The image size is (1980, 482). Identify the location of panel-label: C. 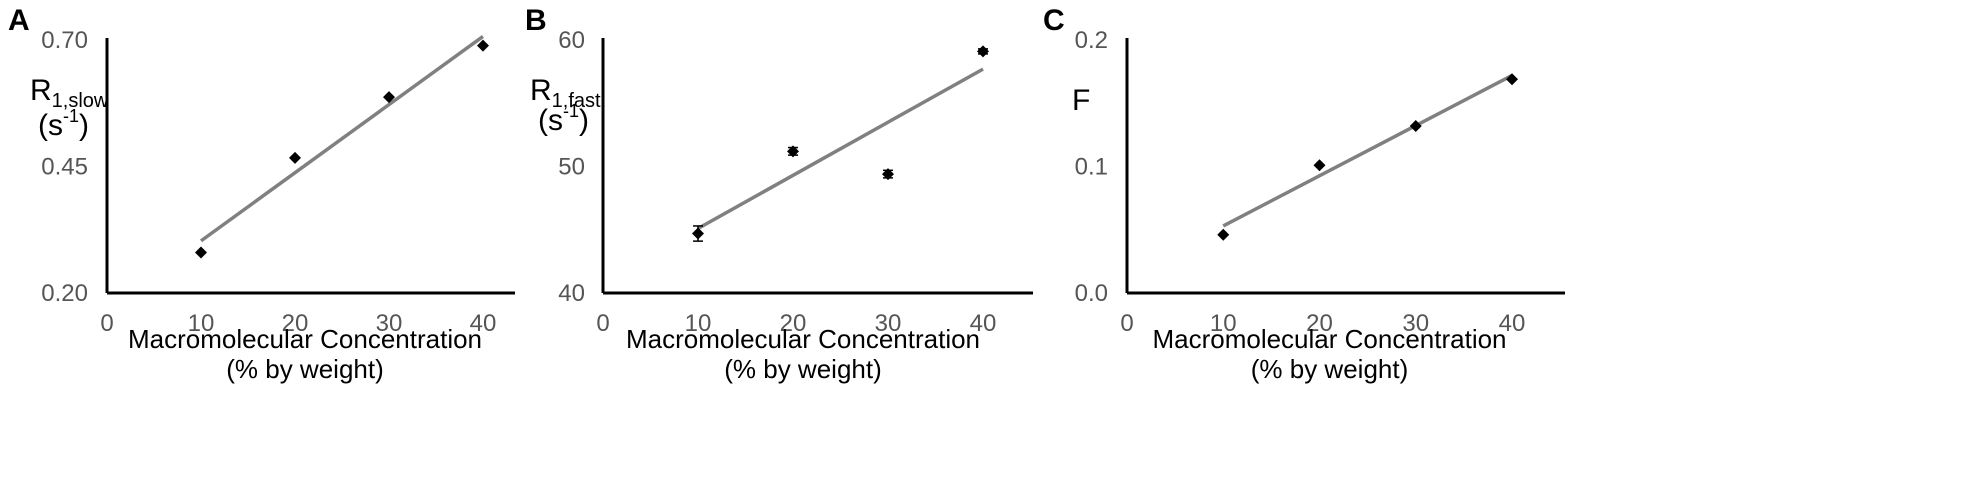
(1054, 20).